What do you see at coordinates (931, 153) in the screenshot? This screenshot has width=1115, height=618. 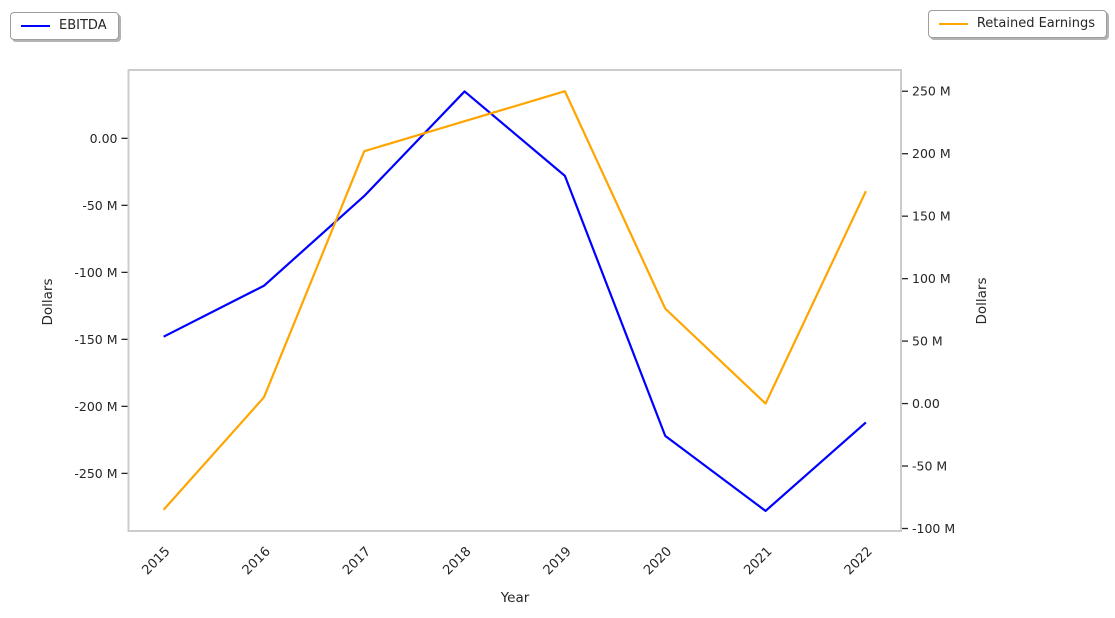 I see `right-axis-tick-label: 200 M` at bounding box center [931, 153].